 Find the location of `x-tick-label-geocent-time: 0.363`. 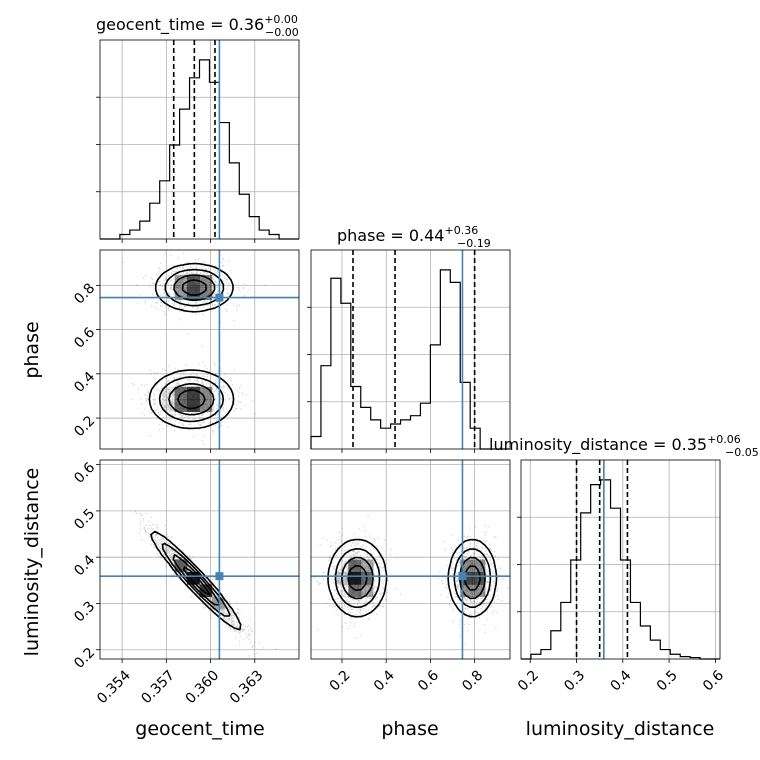

x-tick-label-geocent-time: 0.363 is located at coordinates (247, 687).